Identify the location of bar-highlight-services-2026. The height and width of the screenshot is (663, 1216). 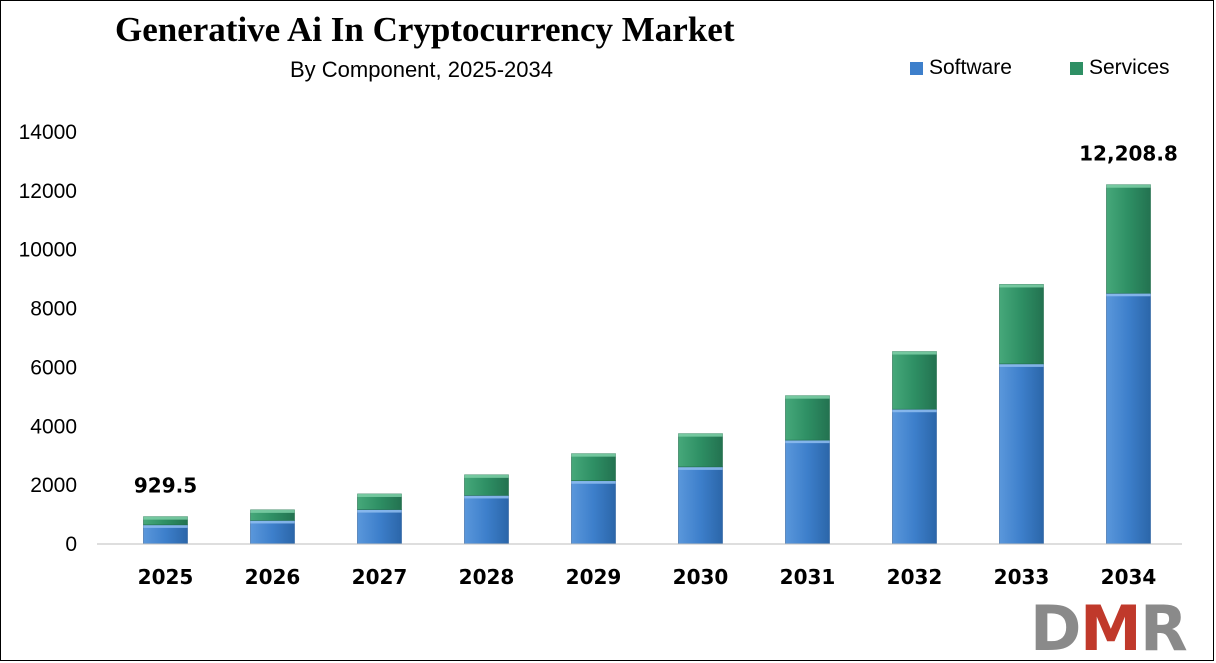
(272, 511).